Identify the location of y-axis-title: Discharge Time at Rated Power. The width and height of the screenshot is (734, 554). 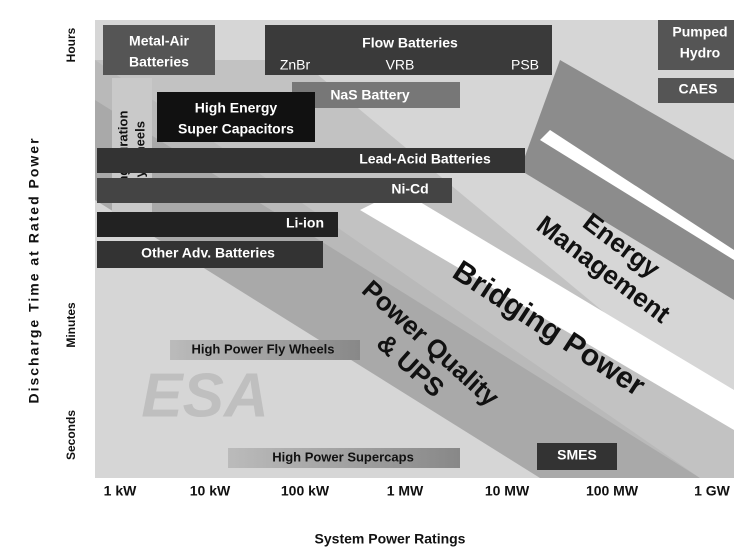
(34, 269).